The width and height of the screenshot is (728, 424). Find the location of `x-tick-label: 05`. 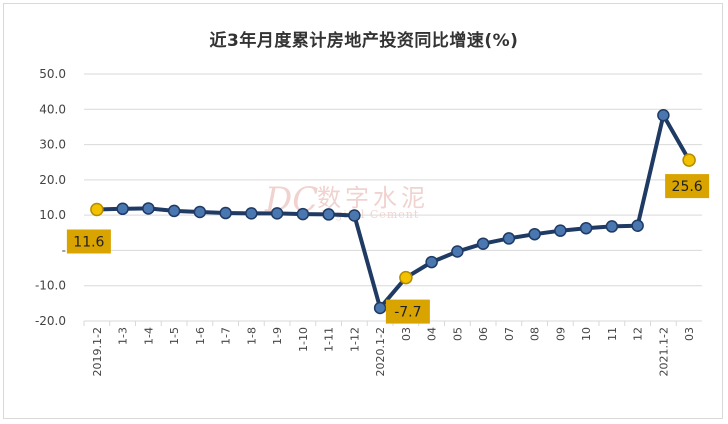

x-tick-label: 05 is located at coordinates (457, 334).